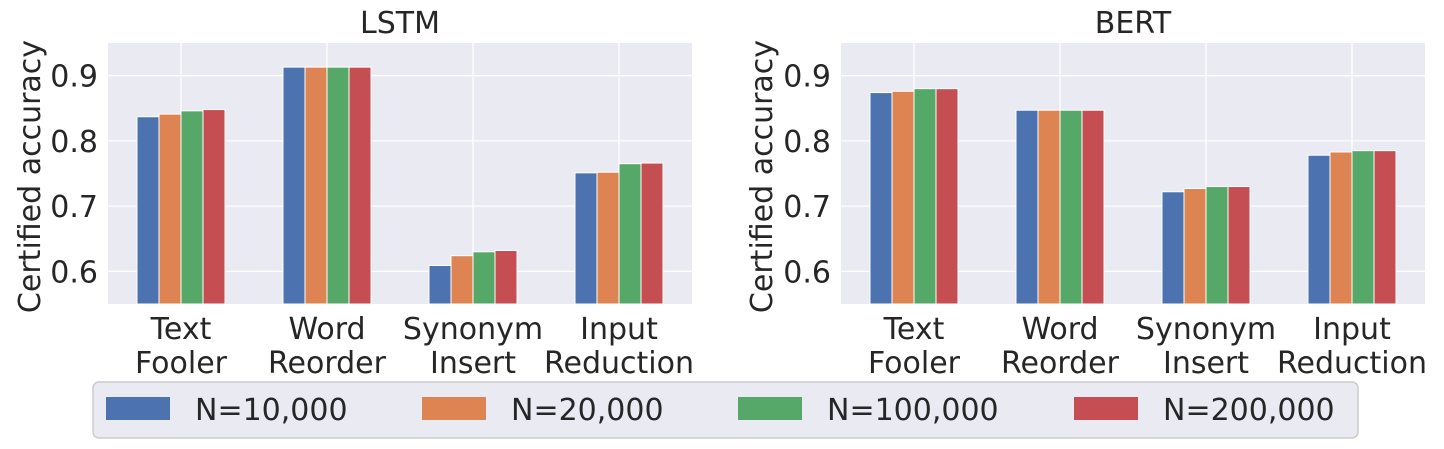 The height and width of the screenshot is (449, 1444). I want to click on legend-label: N=100,000, so click(913, 410).